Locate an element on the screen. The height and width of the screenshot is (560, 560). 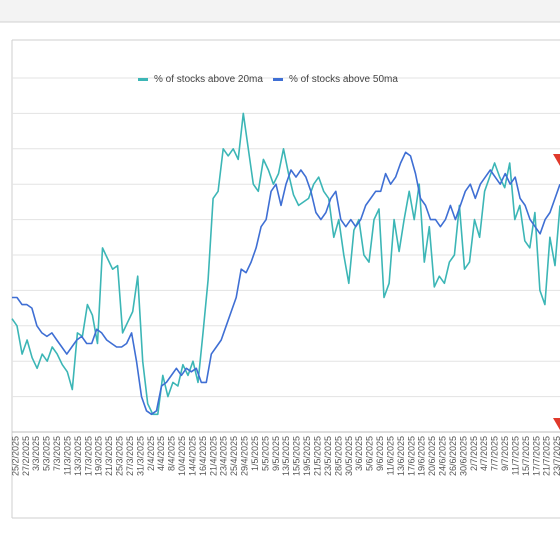
x-tick-label: 23/7/2025 is located at coordinates (556, 456).